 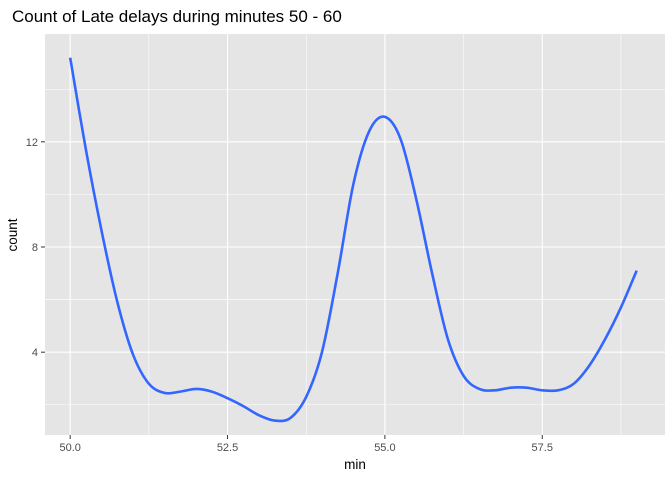 I want to click on x-tick-label: 55.0, so click(x=384, y=448).